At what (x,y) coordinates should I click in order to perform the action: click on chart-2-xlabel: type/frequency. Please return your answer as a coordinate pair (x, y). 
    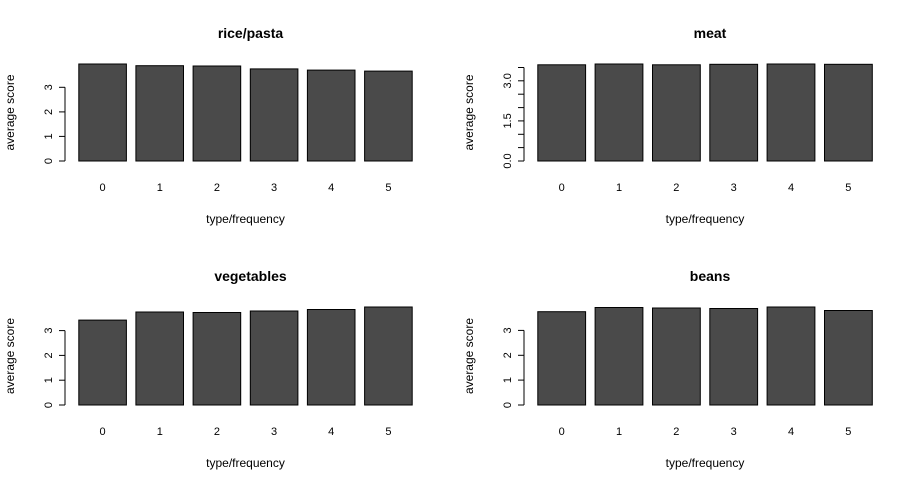
    Looking at the image, I should click on (245, 463).